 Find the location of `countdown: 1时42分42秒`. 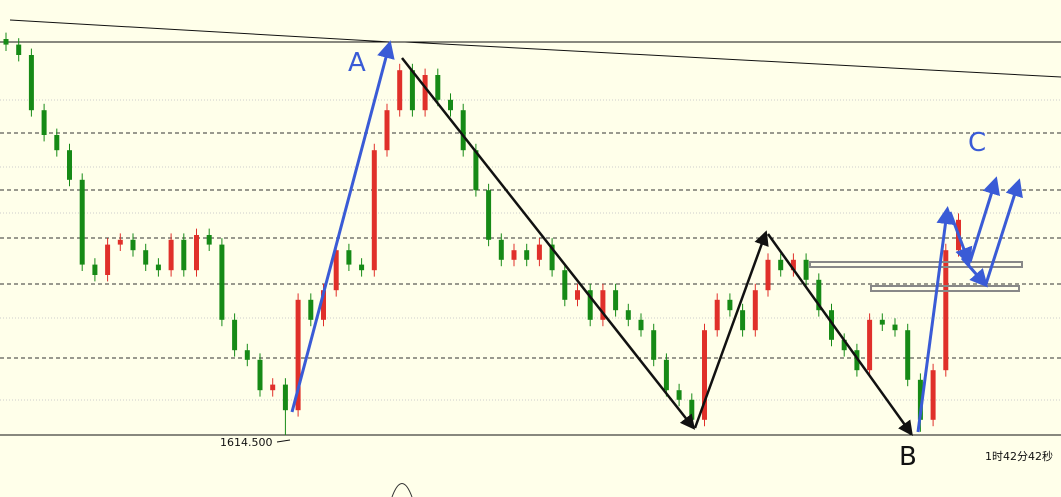

countdown: 1时42分42秒 is located at coordinates (1019, 456).